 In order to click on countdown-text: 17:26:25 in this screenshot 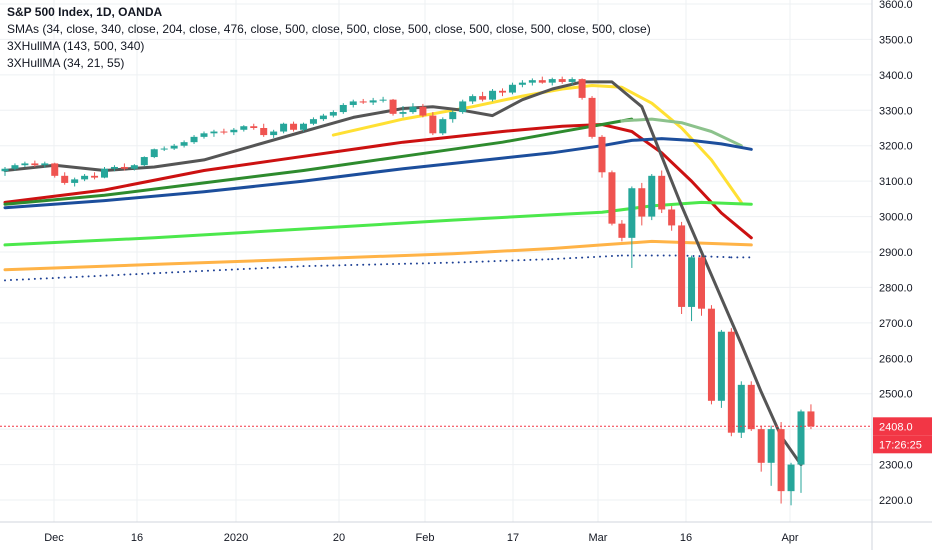, I will do `click(900, 445)`.